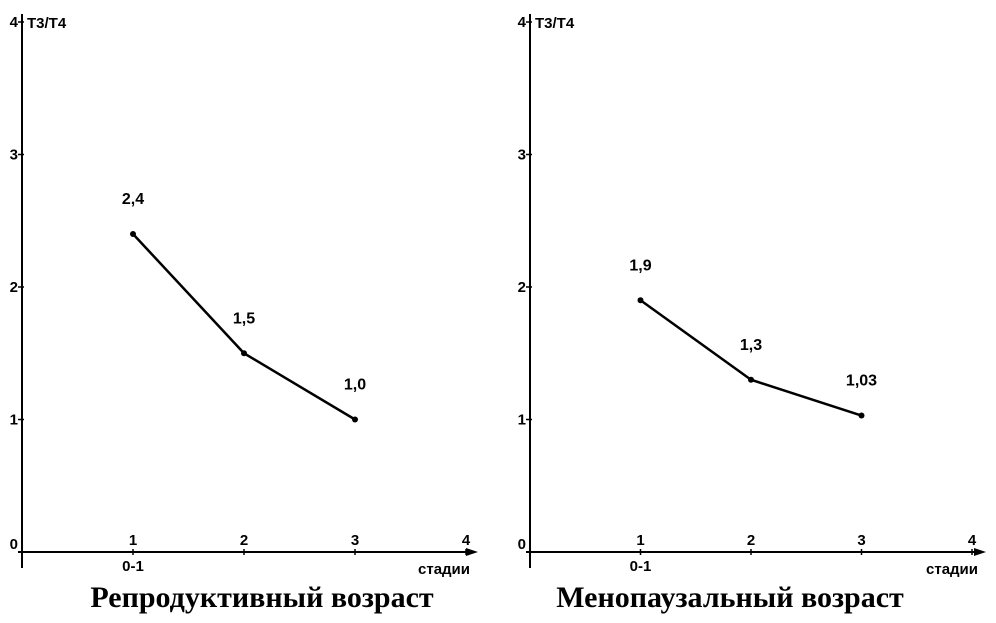  What do you see at coordinates (730, 597) in the screenshot?
I see `chart-title-menopausal: Менопаузальный возраст` at bounding box center [730, 597].